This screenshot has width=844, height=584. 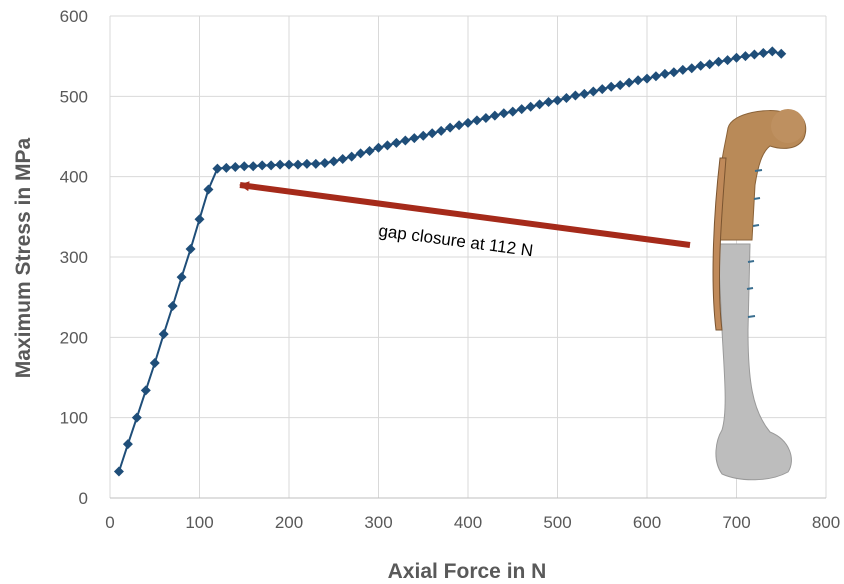 I want to click on annotation-arrow, so click(x=465, y=214).